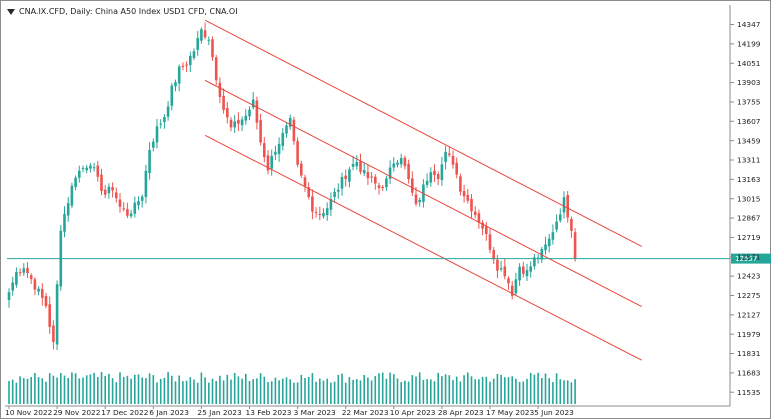  What do you see at coordinates (749, 24) in the screenshot?
I see `price-tick-label: 14347` at bounding box center [749, 24].